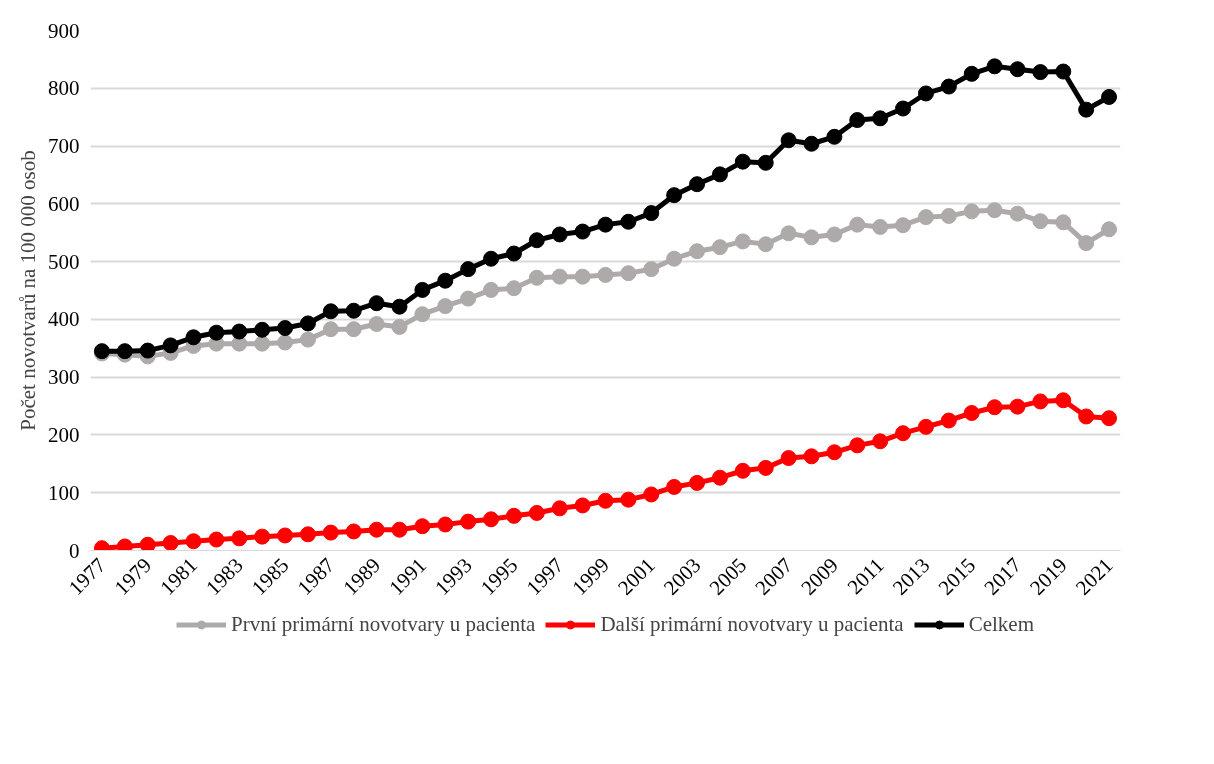 The height and width of the screenshot is (764, 1214). Describe the element at coordinates (74, 550) in the screenshot. I see `y-tick-label: 0` at that location.